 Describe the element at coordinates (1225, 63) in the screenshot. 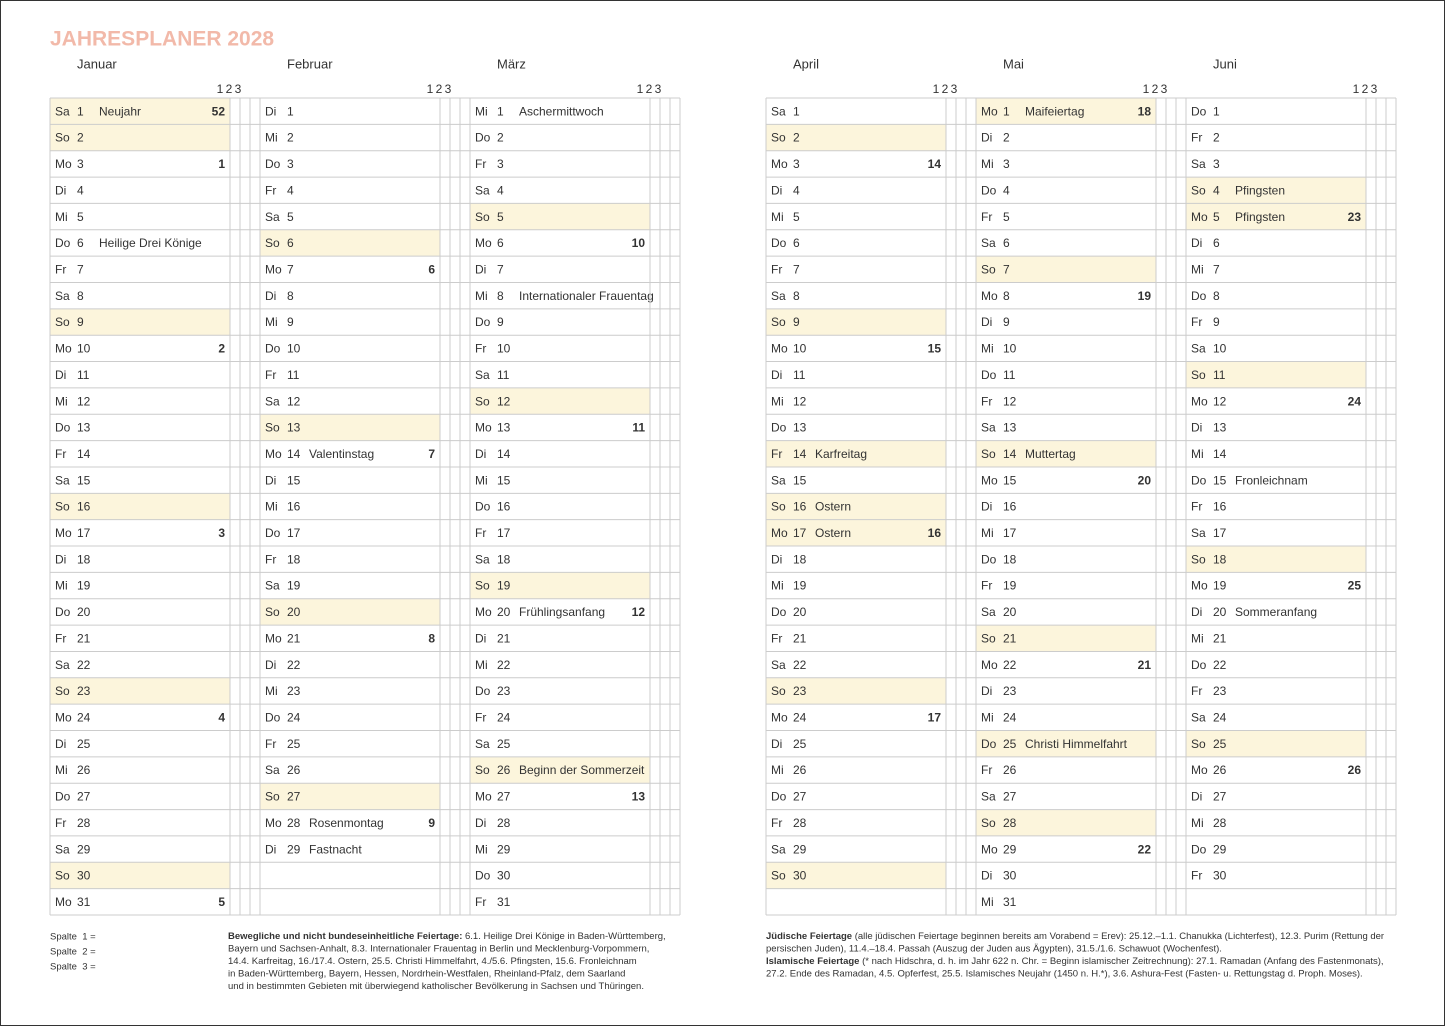

I see `month-name: Juni` at that location.